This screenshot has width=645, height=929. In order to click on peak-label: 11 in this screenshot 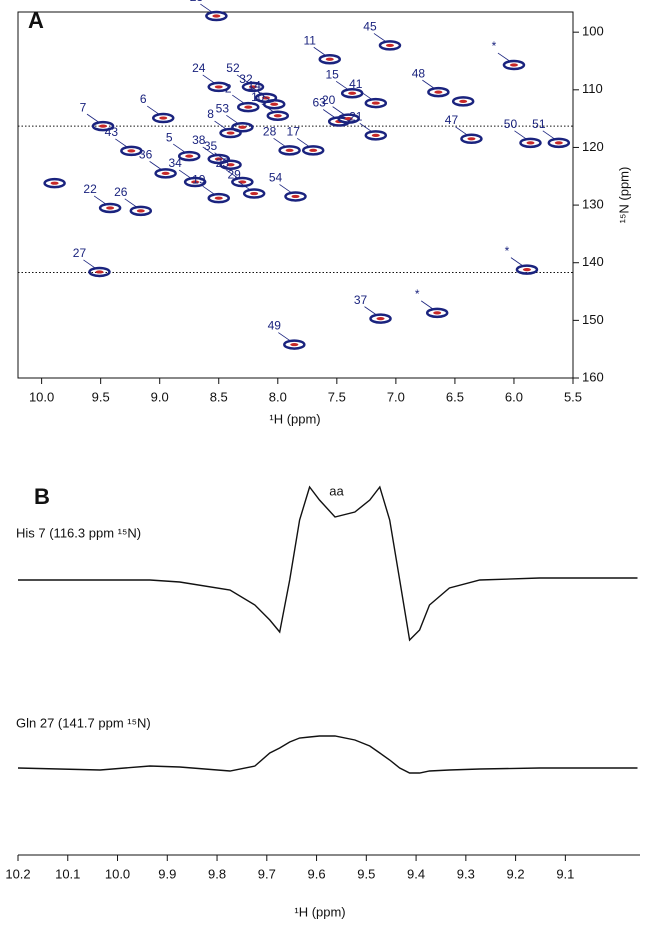, I will do `click(310, 40)`.